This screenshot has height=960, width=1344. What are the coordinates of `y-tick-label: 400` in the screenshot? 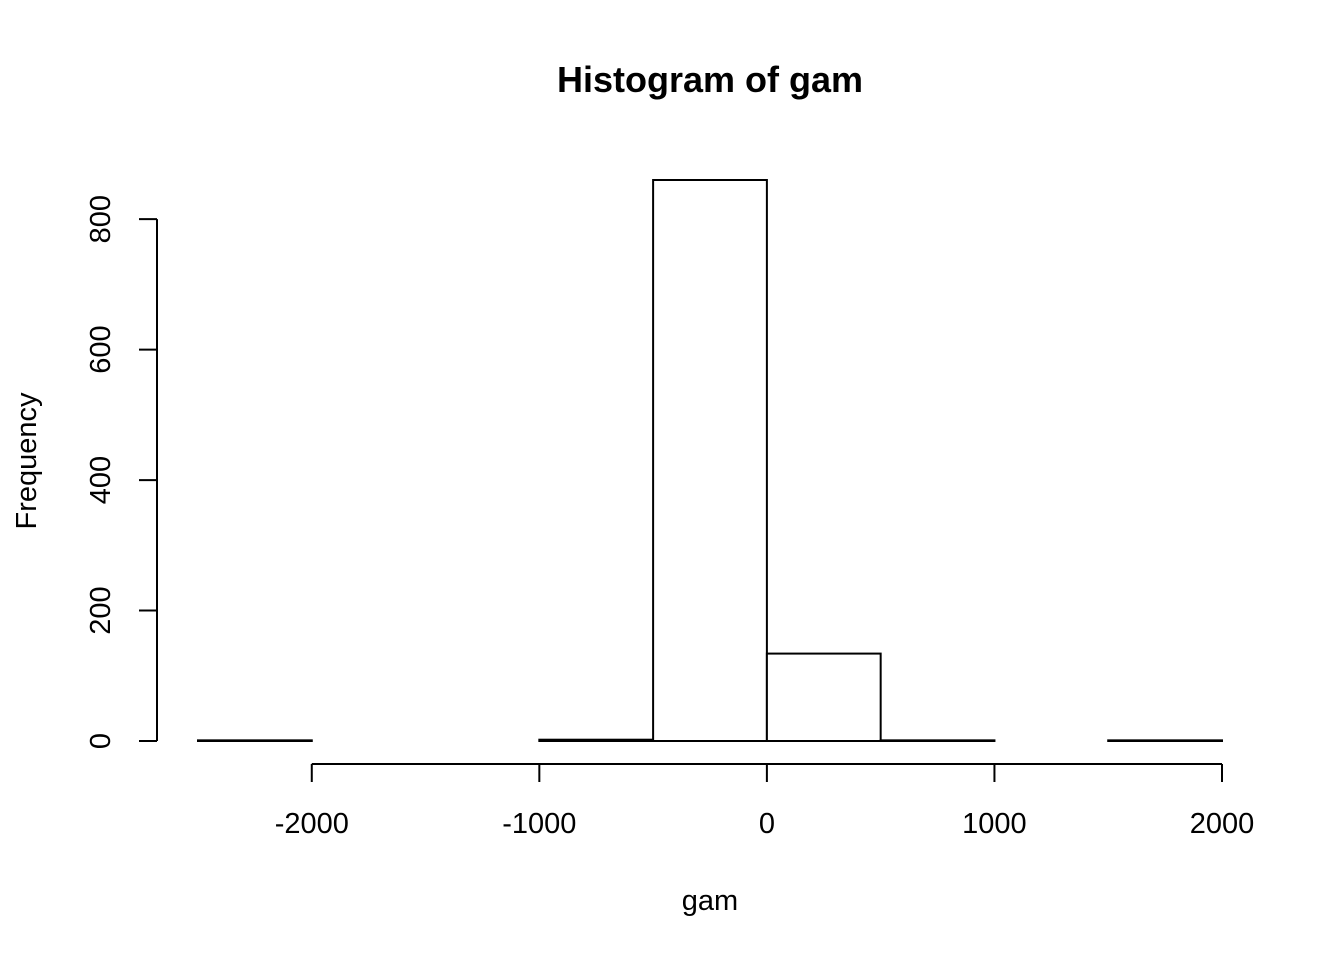 It's located at (101, 480).